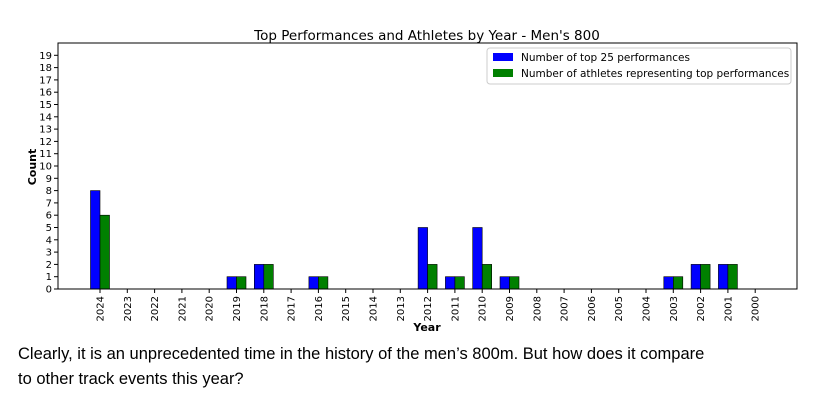  I want to click on x-tick-label: 2001, so click(728, 308).